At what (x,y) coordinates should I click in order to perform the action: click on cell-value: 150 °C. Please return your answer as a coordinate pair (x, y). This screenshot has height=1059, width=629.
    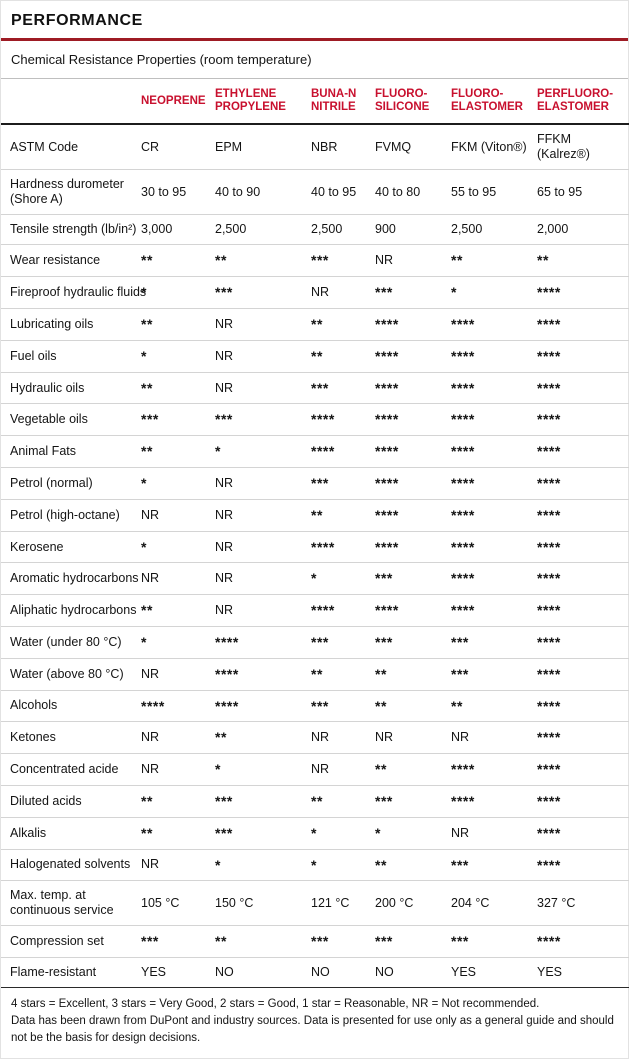
    Looking at the image, I should click on (234, 902).